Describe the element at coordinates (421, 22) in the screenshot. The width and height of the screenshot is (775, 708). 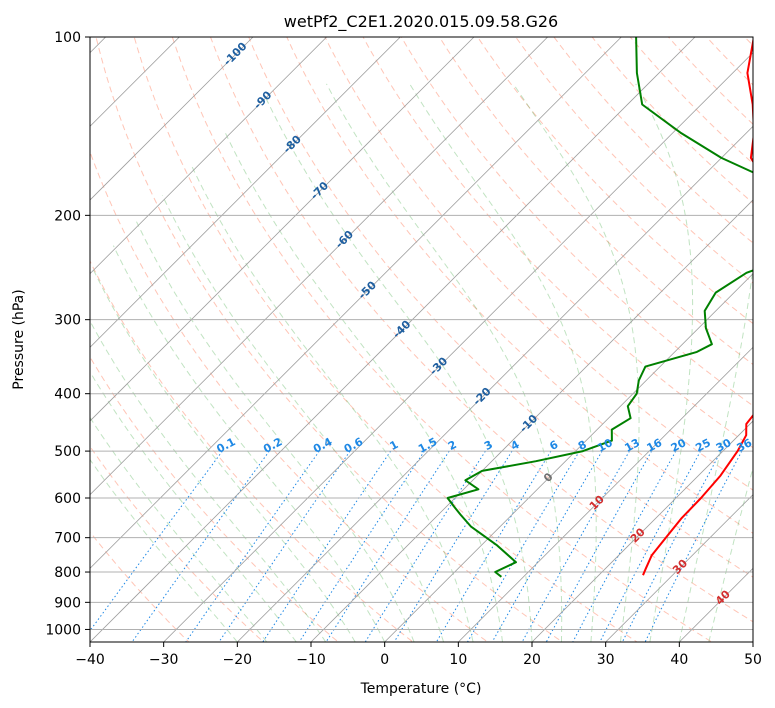
I see `chart-title: wetPf2_C2E1.2020.015.09.58.G26` at that location.